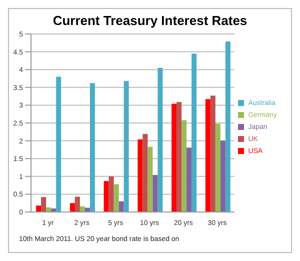 This screenshot has height=261, width=300. What do you see at coordinates (150, 20) in the screenshot?
I see `chart-title: Current Treasury Interest Rates` at bounding box center [150, 20].